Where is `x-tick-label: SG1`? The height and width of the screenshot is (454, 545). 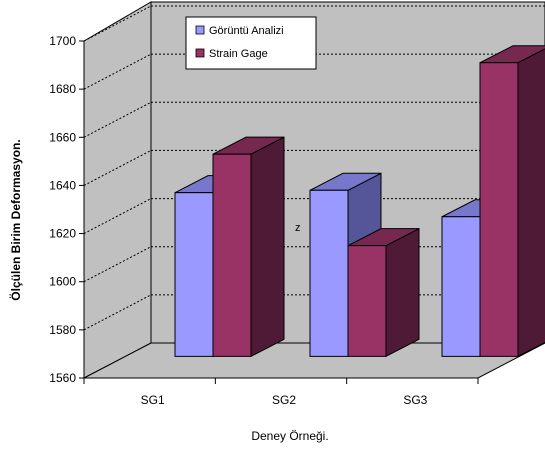 x-tick-label: SG1 is located at coordinates (153, 400).